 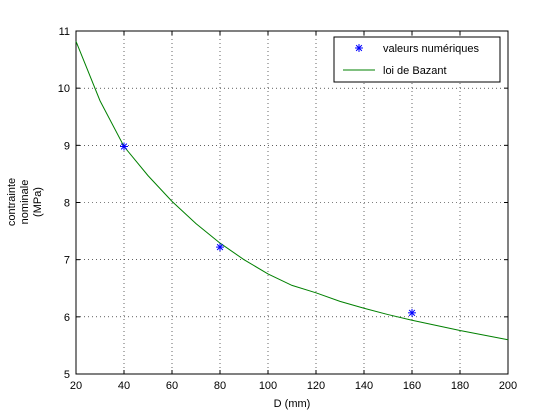 What do you see at coordinates (292, 404) in the screenshot?
I see `x-axis-label: D (mm)` at bounding box center [292, 404].